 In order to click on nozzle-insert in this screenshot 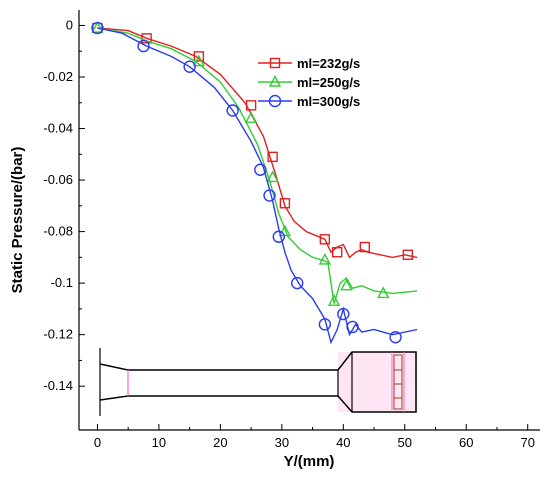, I will do `click(398, 382)`.